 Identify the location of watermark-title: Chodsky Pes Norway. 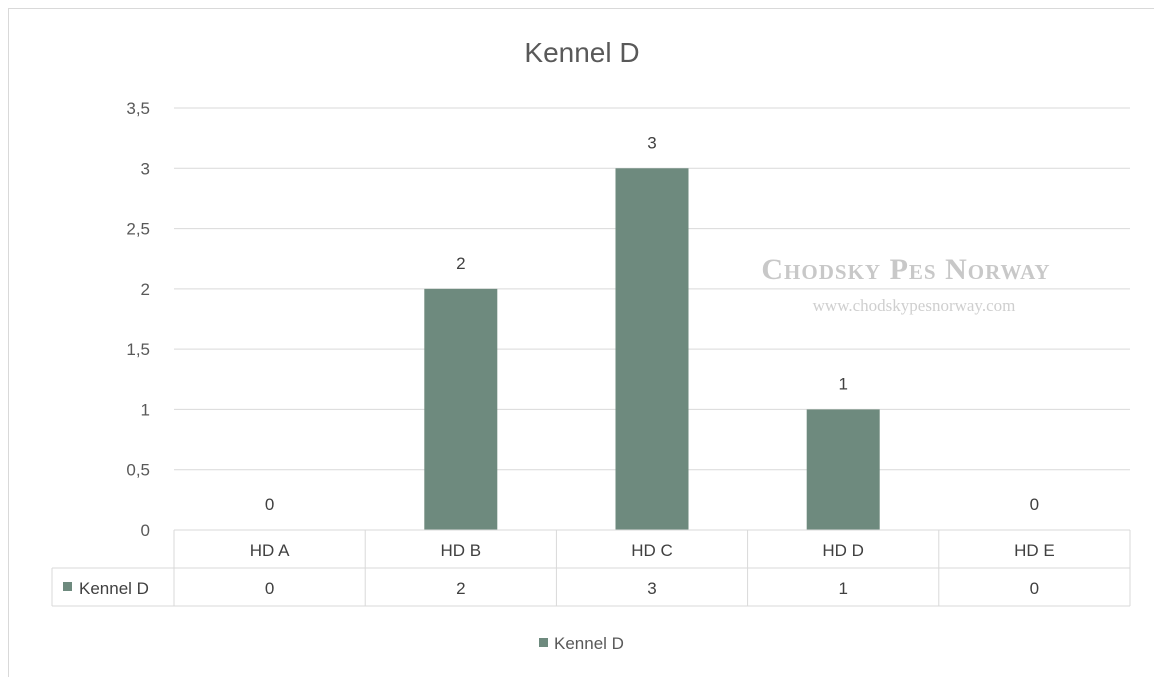
(905, 269).